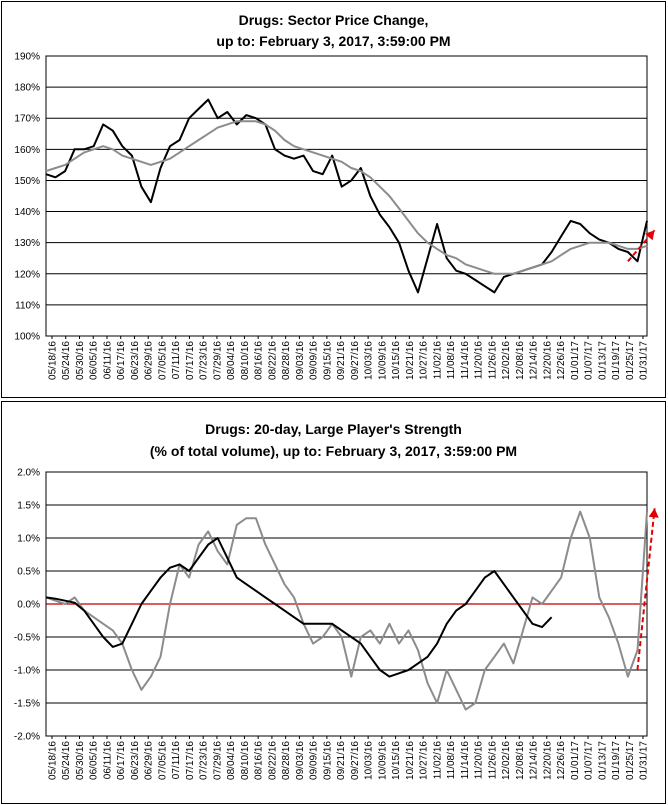  What do you see at coordinates (506, 360) in the screenshot?
I see `x-tick-label: 12/02/16` at bounding box center [506, 360].